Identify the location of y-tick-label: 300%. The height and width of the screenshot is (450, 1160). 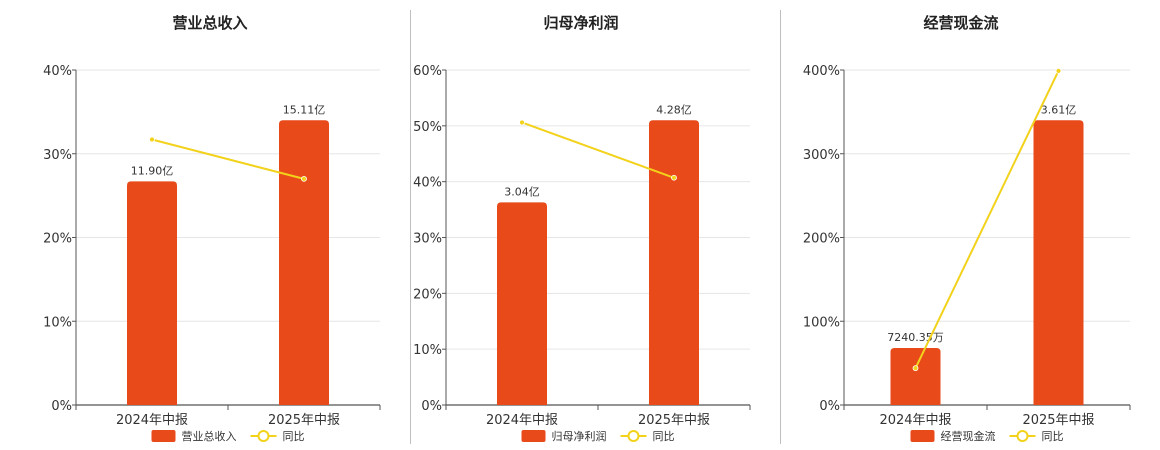
(821, 155).